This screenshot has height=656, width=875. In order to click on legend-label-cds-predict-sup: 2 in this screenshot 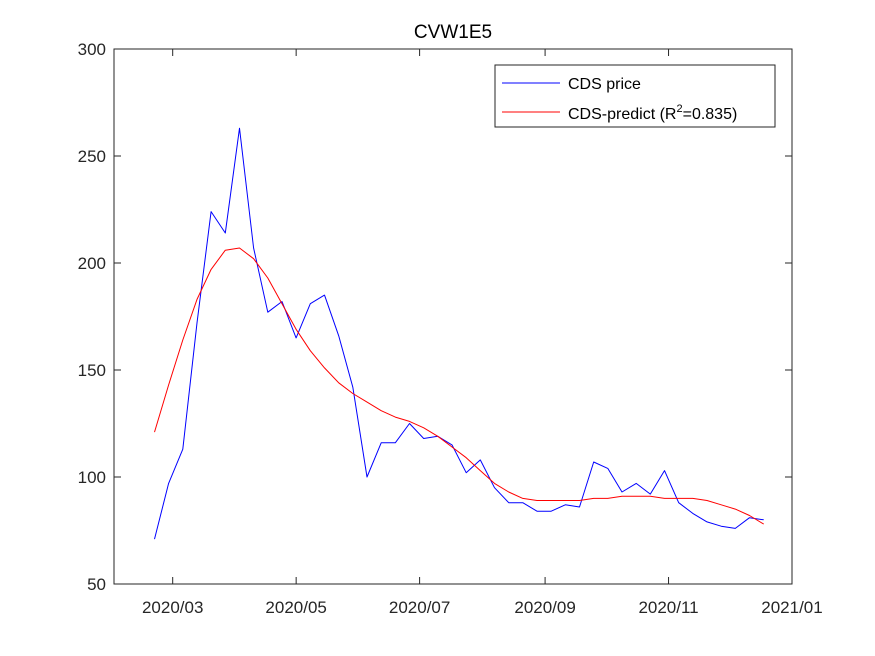, I will do `click(679, 109)`.